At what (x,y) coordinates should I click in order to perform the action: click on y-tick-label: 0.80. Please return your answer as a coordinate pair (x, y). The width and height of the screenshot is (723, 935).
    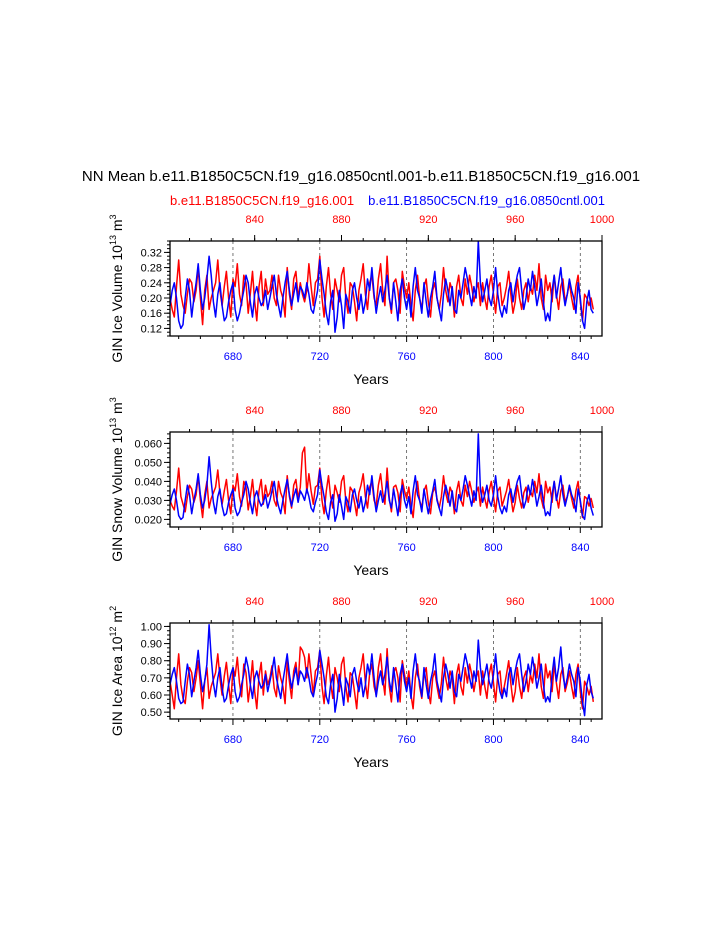
    Looking at the image, I should click on (151, 662).